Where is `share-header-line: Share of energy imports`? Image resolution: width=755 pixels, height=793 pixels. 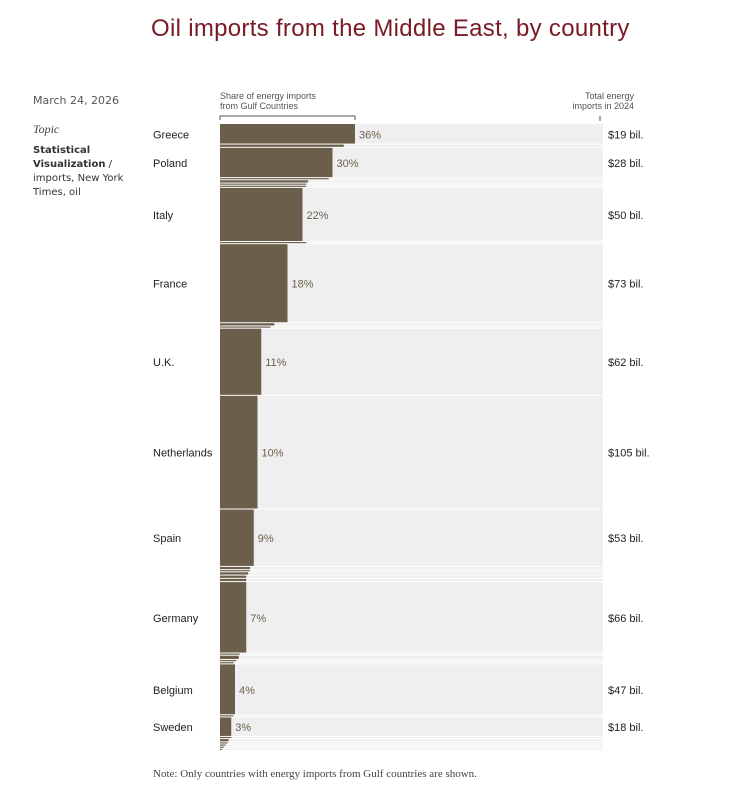
share-header-line: Share of energy imports is located at coordinates (268, 96).